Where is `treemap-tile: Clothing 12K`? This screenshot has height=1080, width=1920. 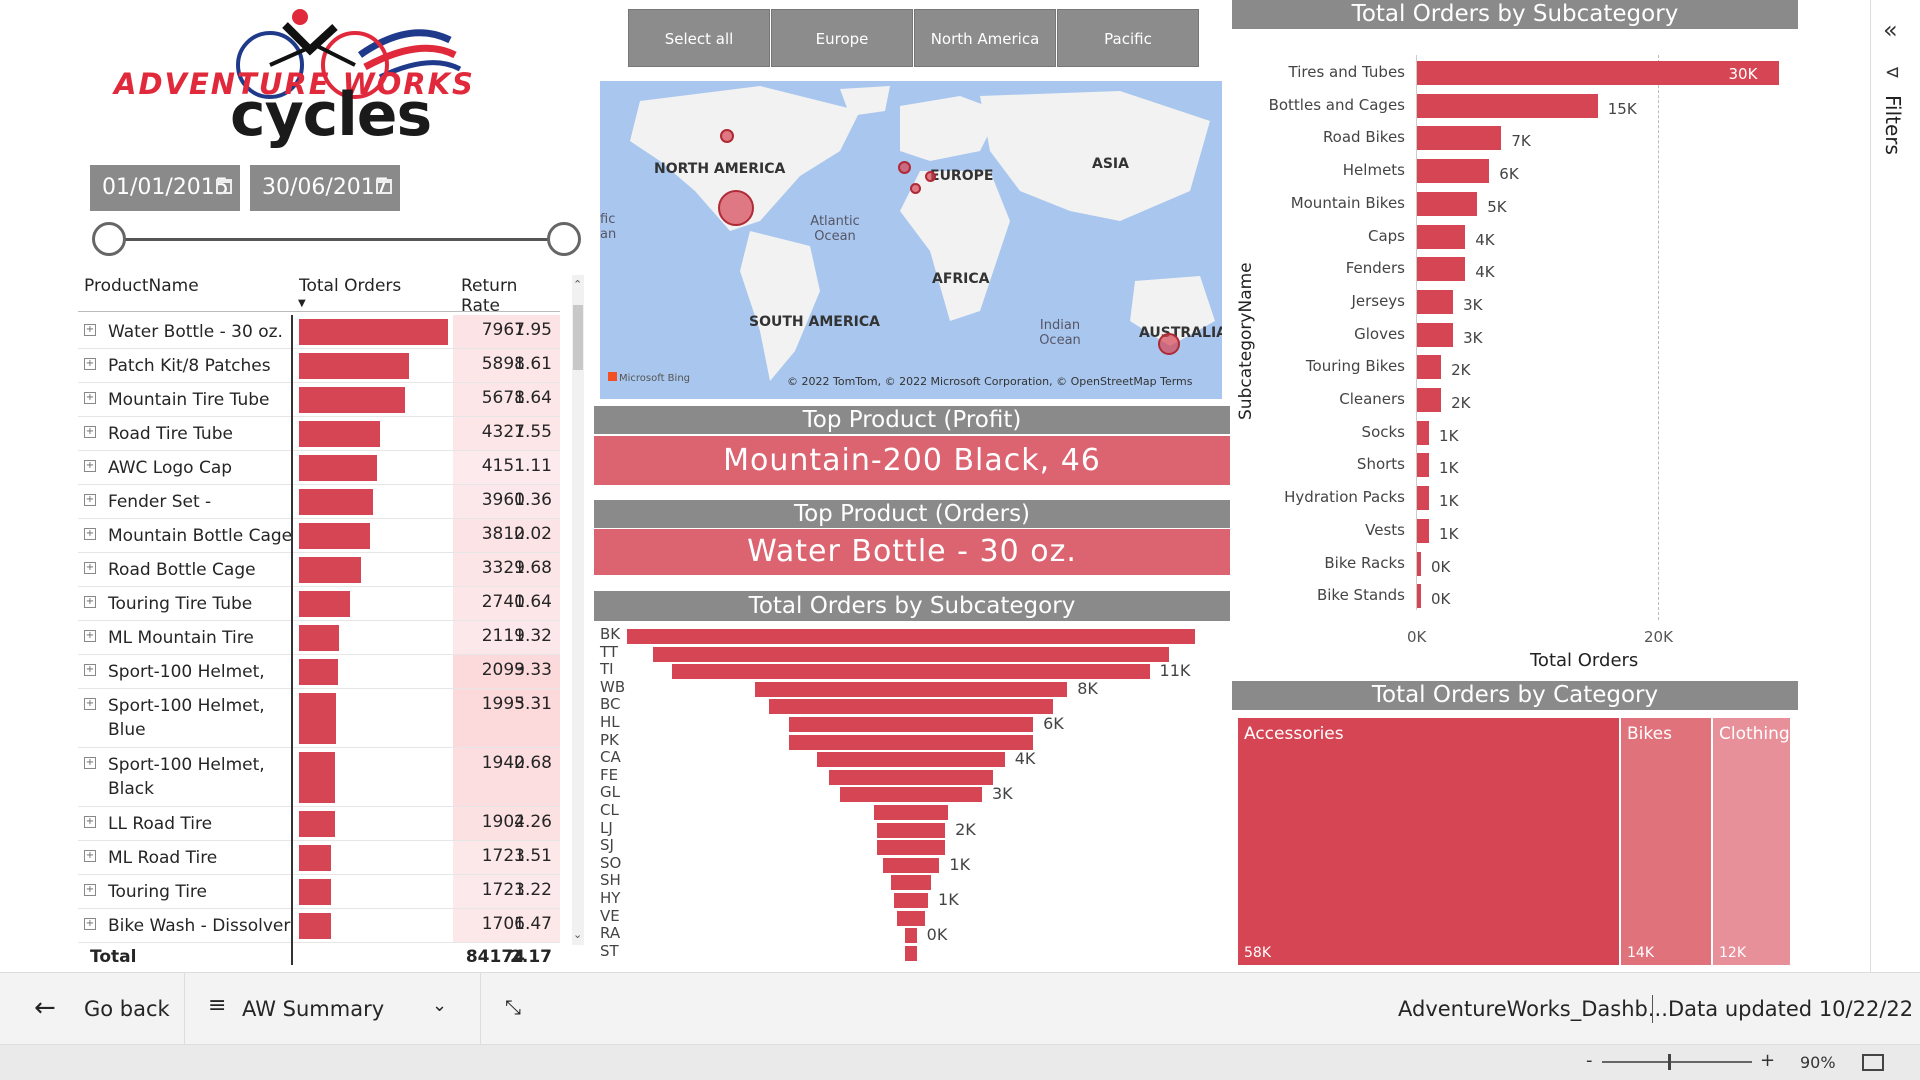 treemap-tile: Clothing 12K is located at coordinates (1751, 841).